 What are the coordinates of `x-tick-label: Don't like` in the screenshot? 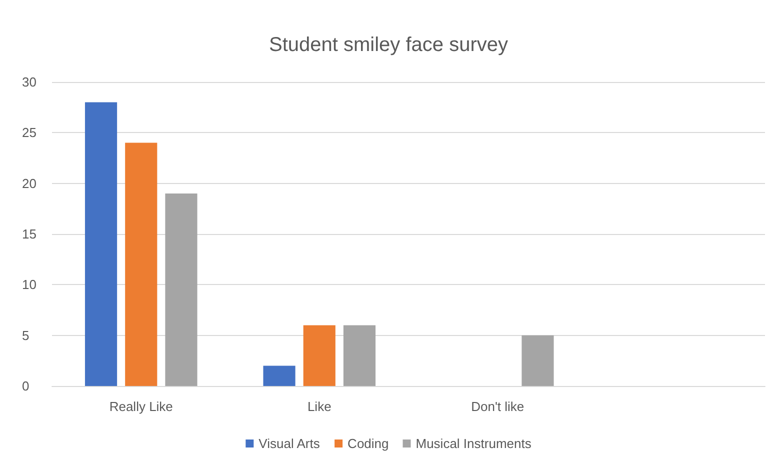 It's located at (497, 406).